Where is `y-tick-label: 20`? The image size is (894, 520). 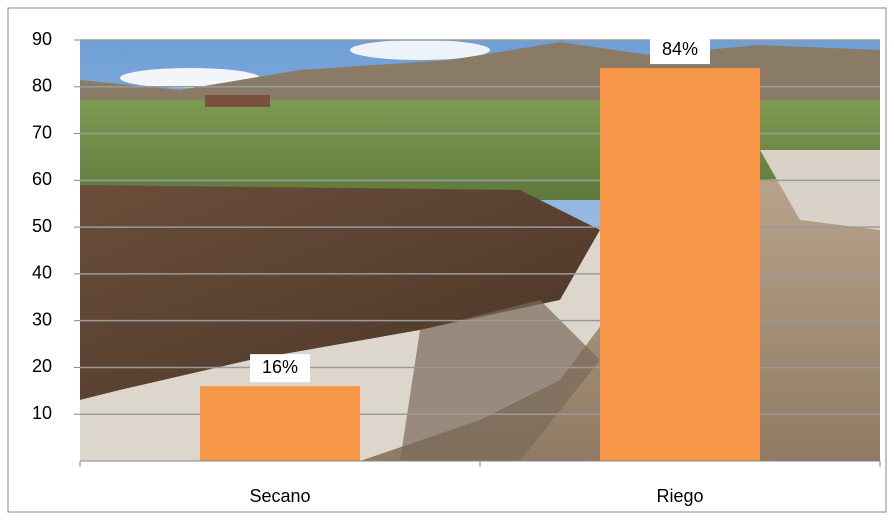 y-tick-label: 20 is located at coordinates (42, 366).